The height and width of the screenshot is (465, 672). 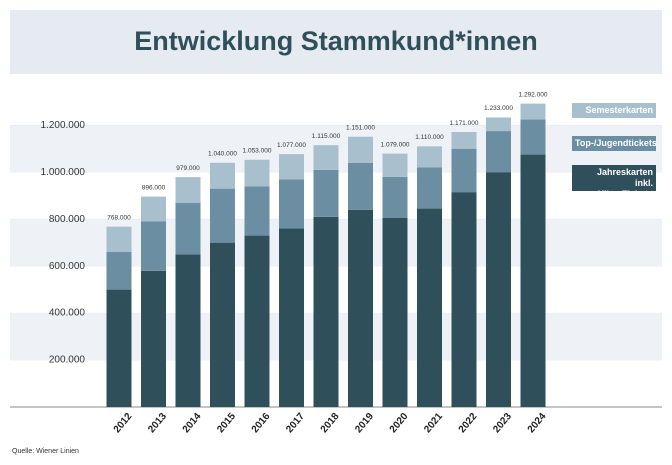 I want to click on legend-entry: Jahreskarten inkl. KlimaTickets, so click(x=614, y=182).